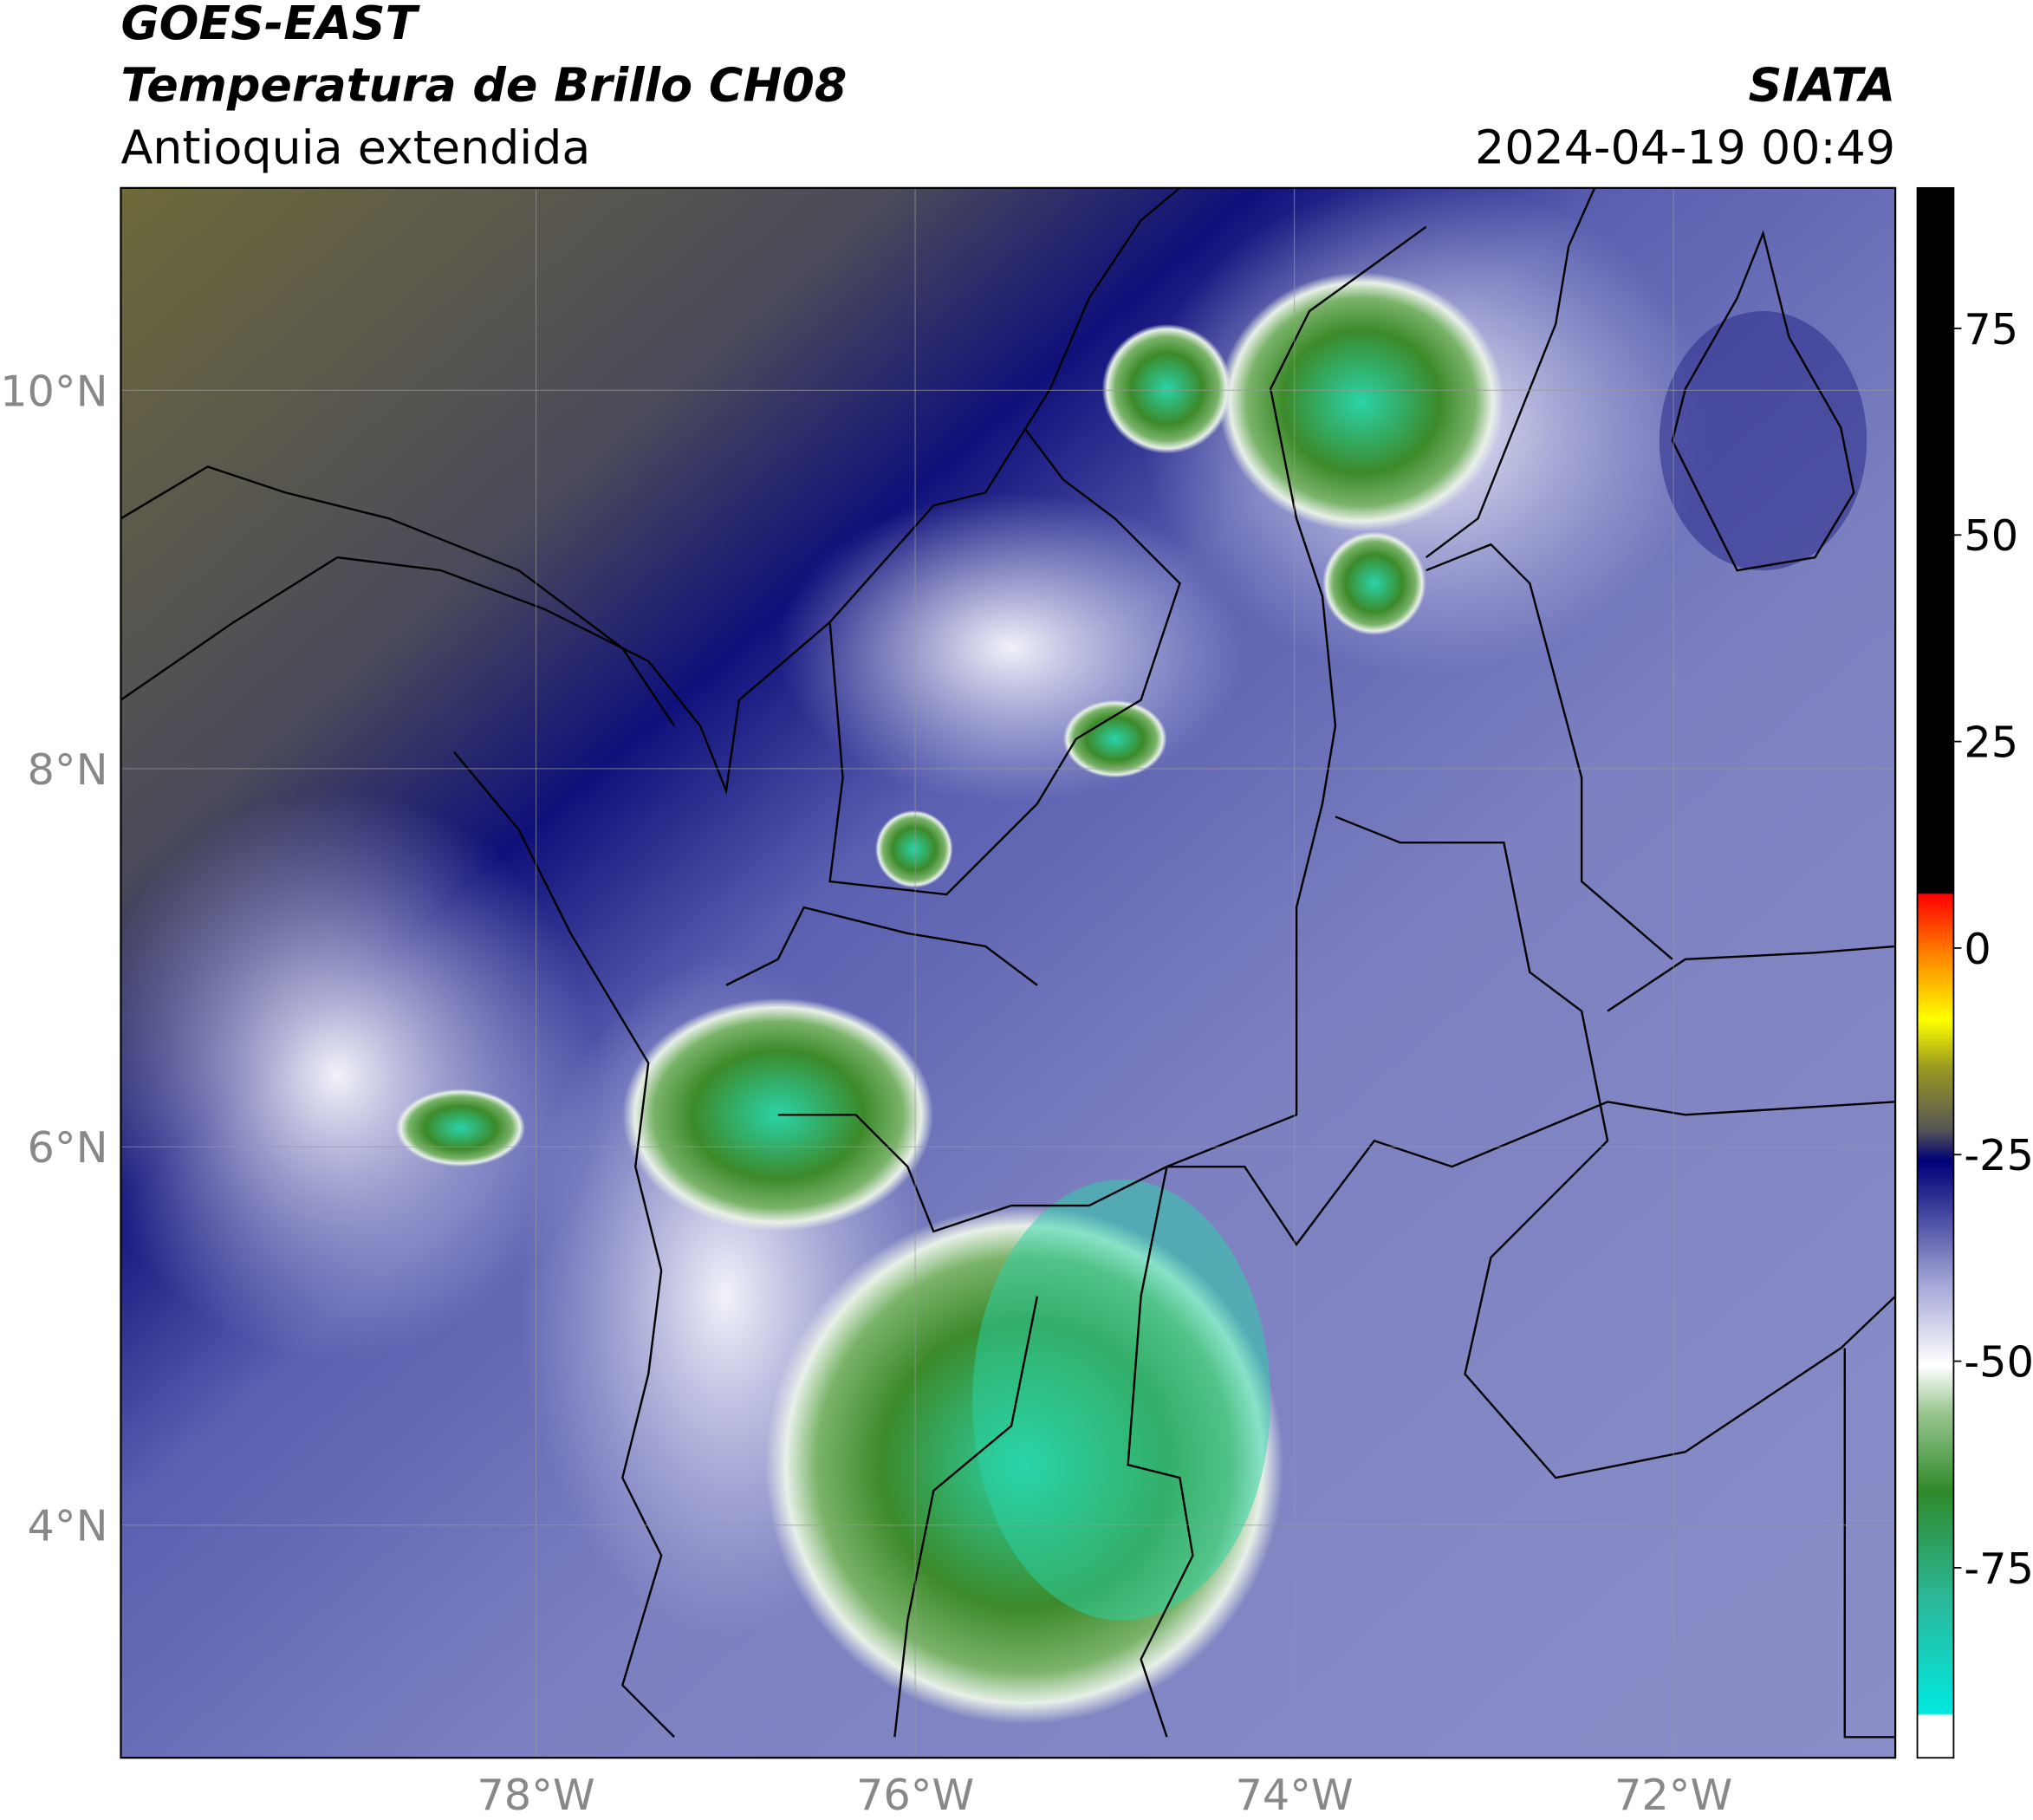 Image resolution: width=2033 pixels, height=1820 pixels. What do you see at coordinates (1998, 1569) in the screenshot?
I see `colorbar-tick-label: -75` at bounding box center [1998, 1569].